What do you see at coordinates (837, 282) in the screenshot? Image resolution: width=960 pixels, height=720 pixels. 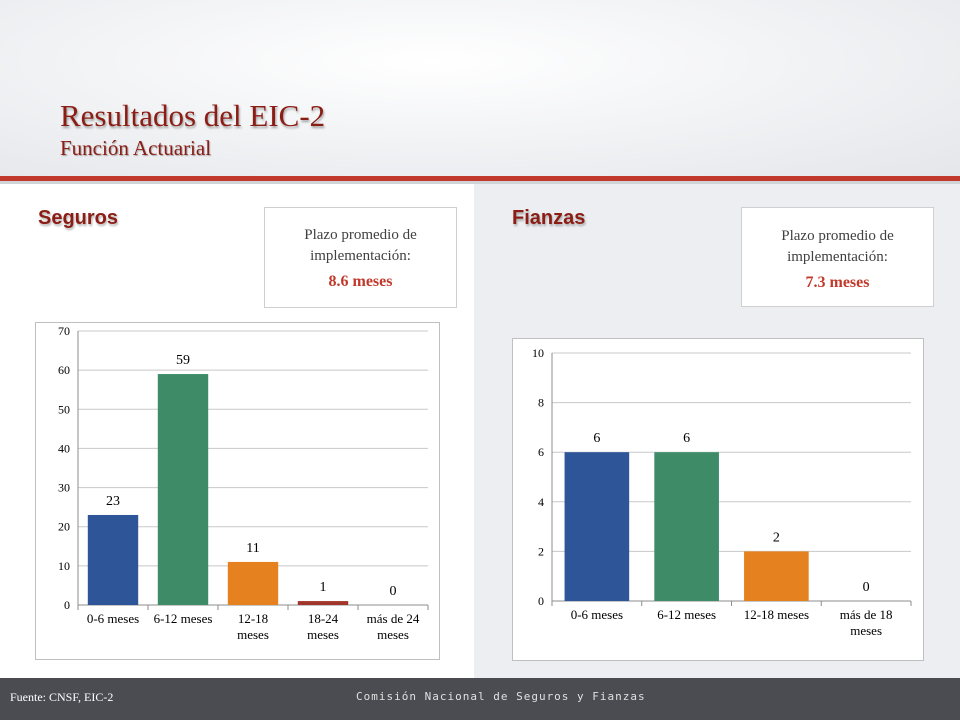 I see `fianzas-average-value: 7.3 meses` at bounding box center [837, 282].